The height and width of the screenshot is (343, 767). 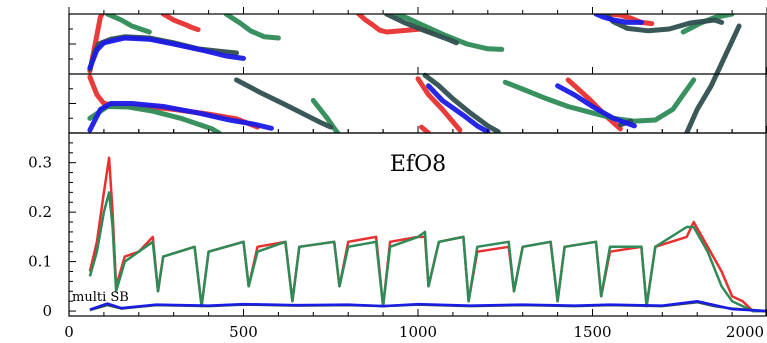 I want to click on x-tick-label: 2000, so click(x=745, y=332).